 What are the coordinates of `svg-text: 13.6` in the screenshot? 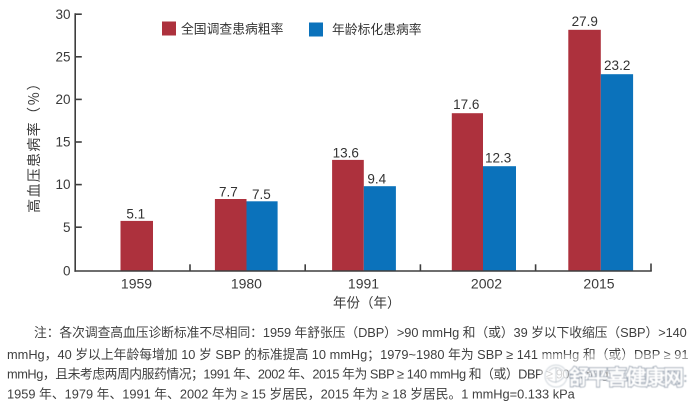 It's located at (346, 152).